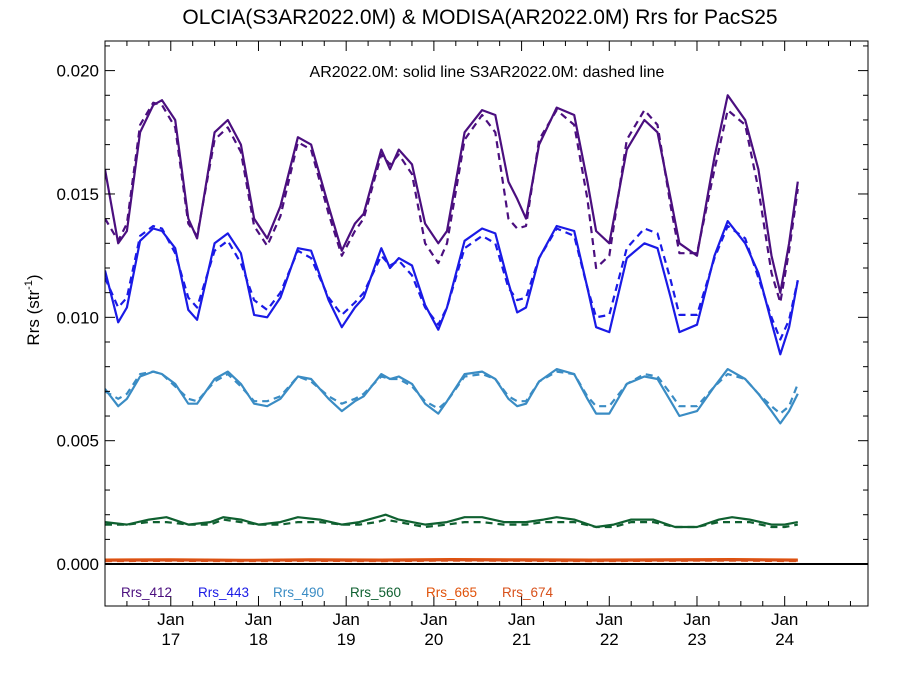 The image size is (900, 675). Describe the element at coordinates (375, 592) in the screenshot. I see `legend-item-rrs-560: Rrs_560` at that location.